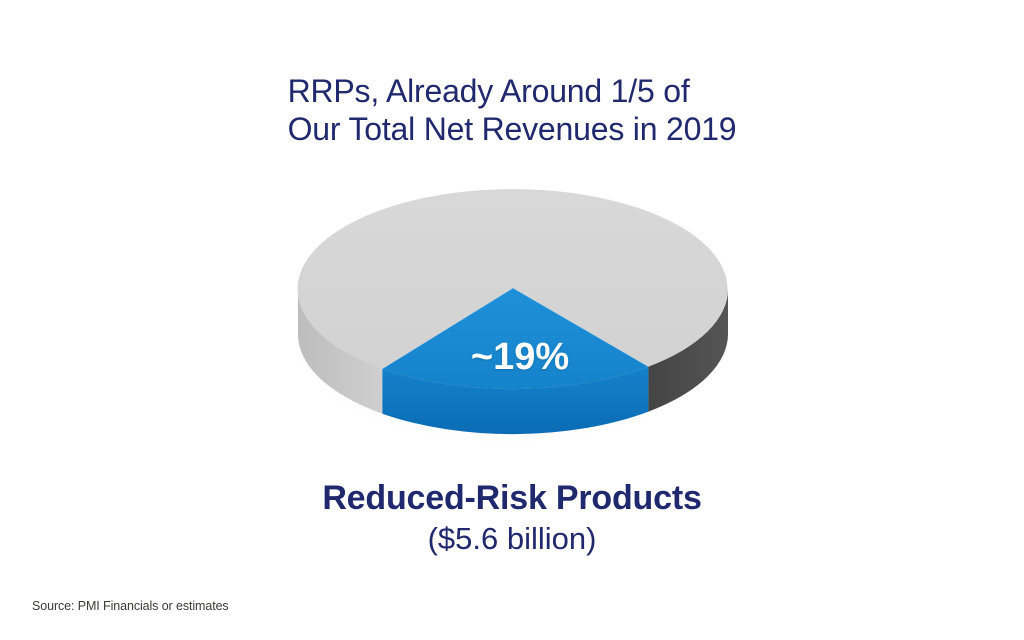 This screenshot has height=640, width=1024. Describe the element at coordinates (512, 129) in the screenshot. I see `title-line-2: Our Total Net Revenues in 2019` at that location.